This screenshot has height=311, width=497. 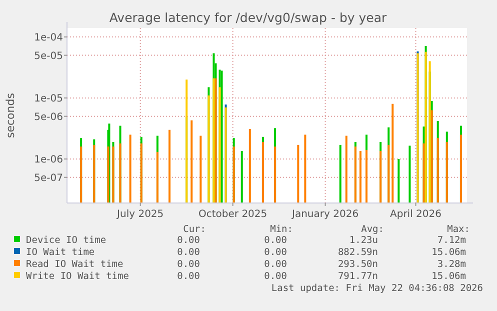 I want to click on x-tick-label: October 2025, so click(x=233, y=214).